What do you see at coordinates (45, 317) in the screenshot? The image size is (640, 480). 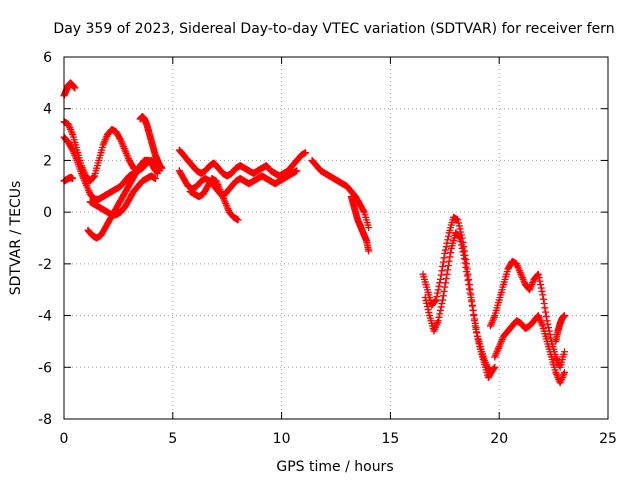 I see `y-tick-label: -4` at bounding box center [45, 317].